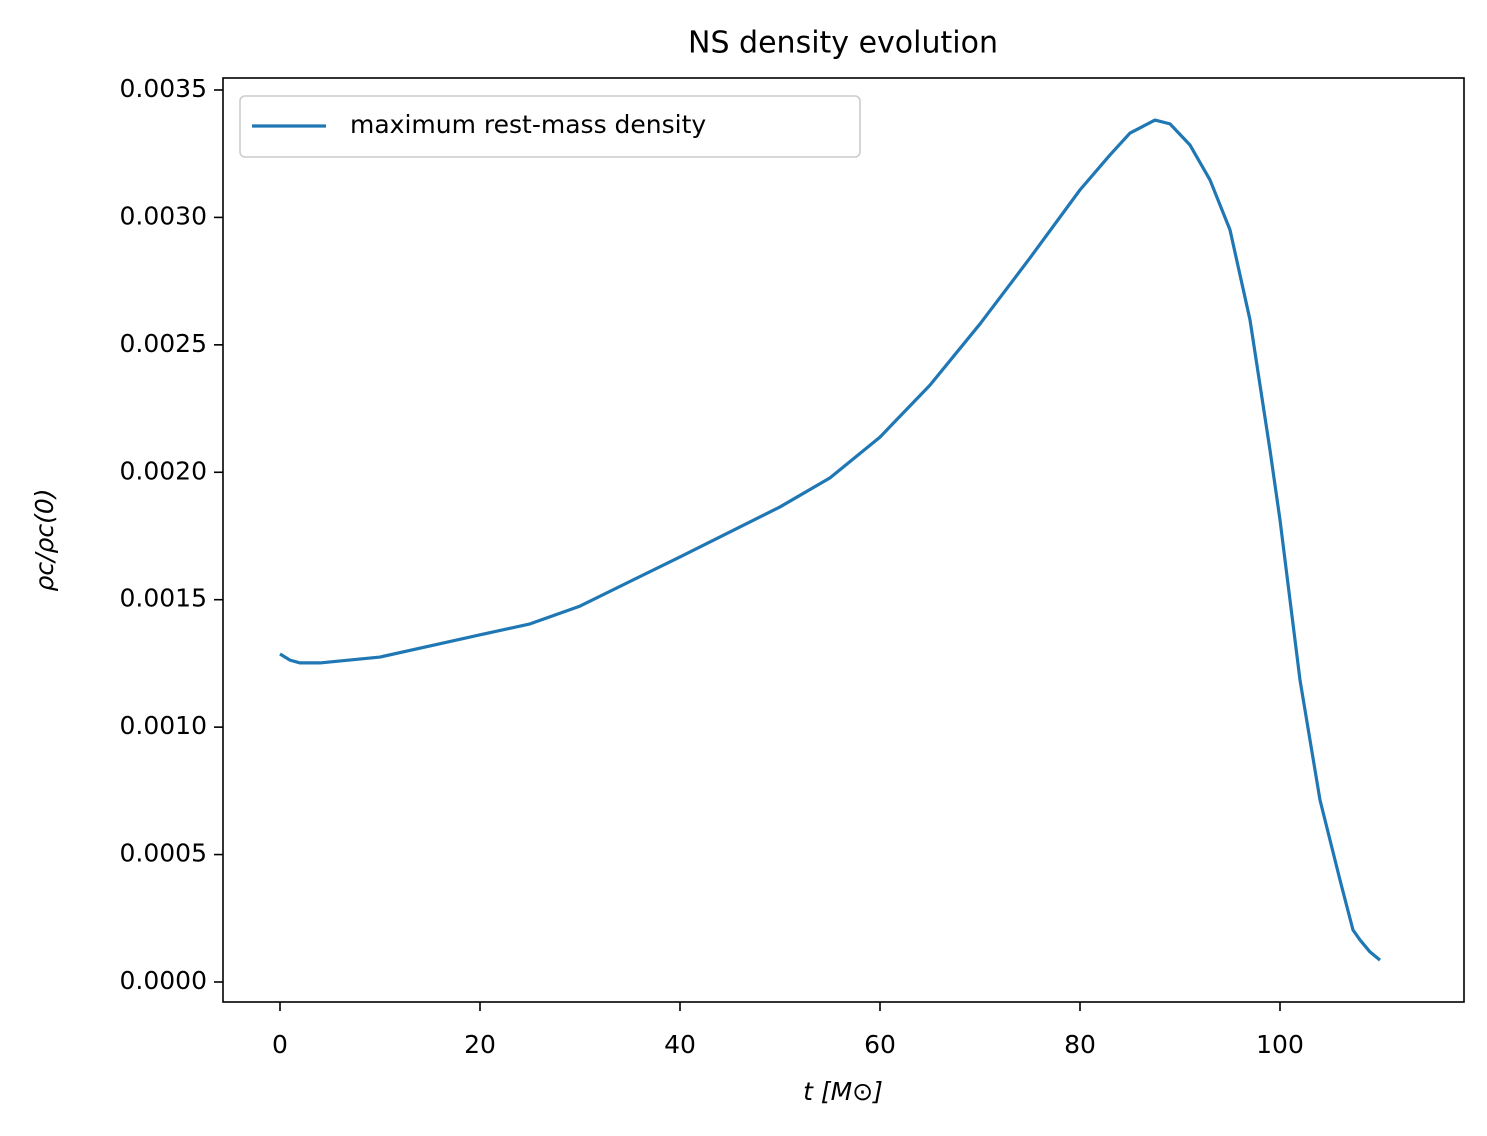 This screenshot has height=1136, width=1487. What do you see at coordinates (528, 124) in the screenshot?
I see `legend-label: maximum rest-mass density` at bounding box center [528, 124].